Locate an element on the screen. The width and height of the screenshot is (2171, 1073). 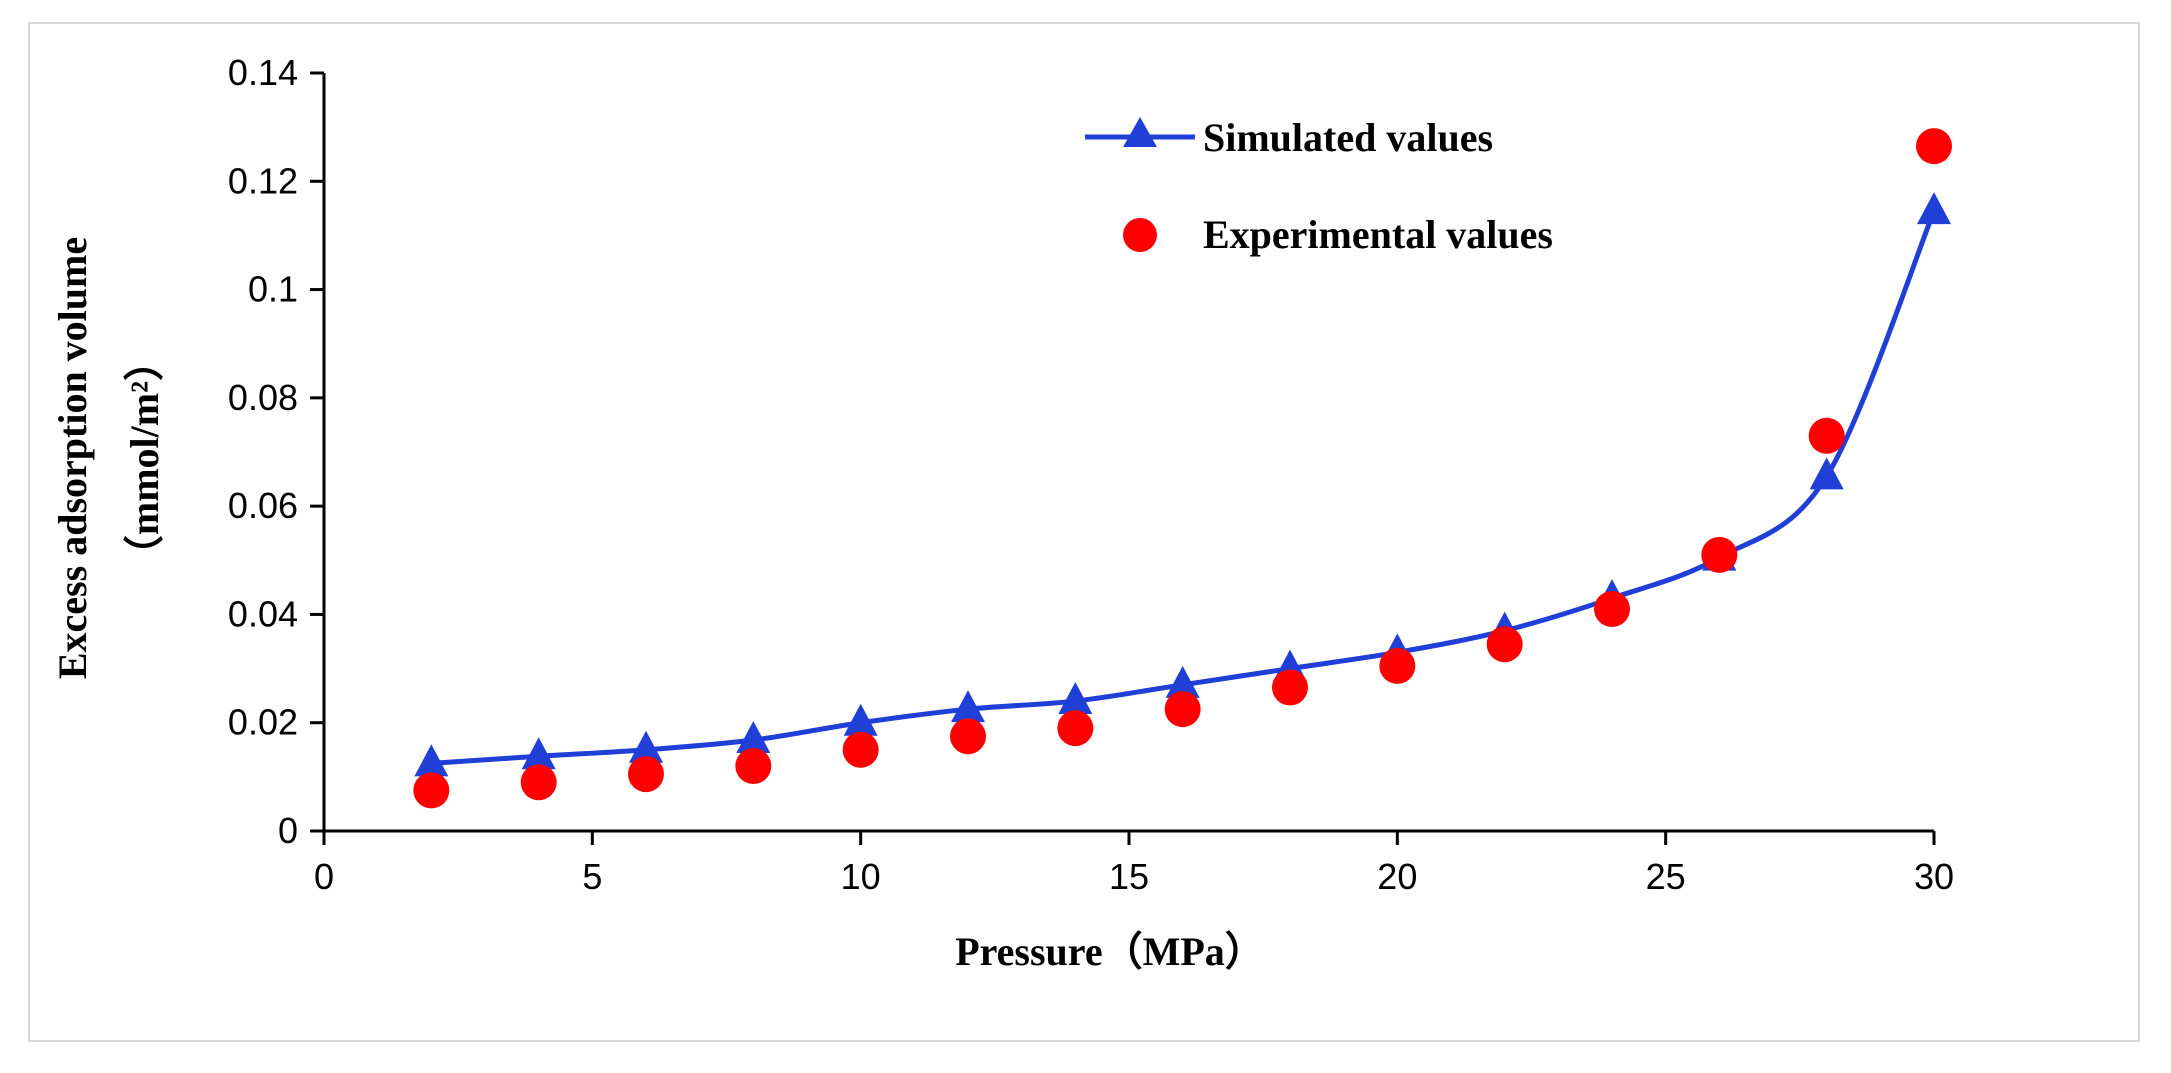
x-tick-label: 5 is located at coordinates (592, 876).